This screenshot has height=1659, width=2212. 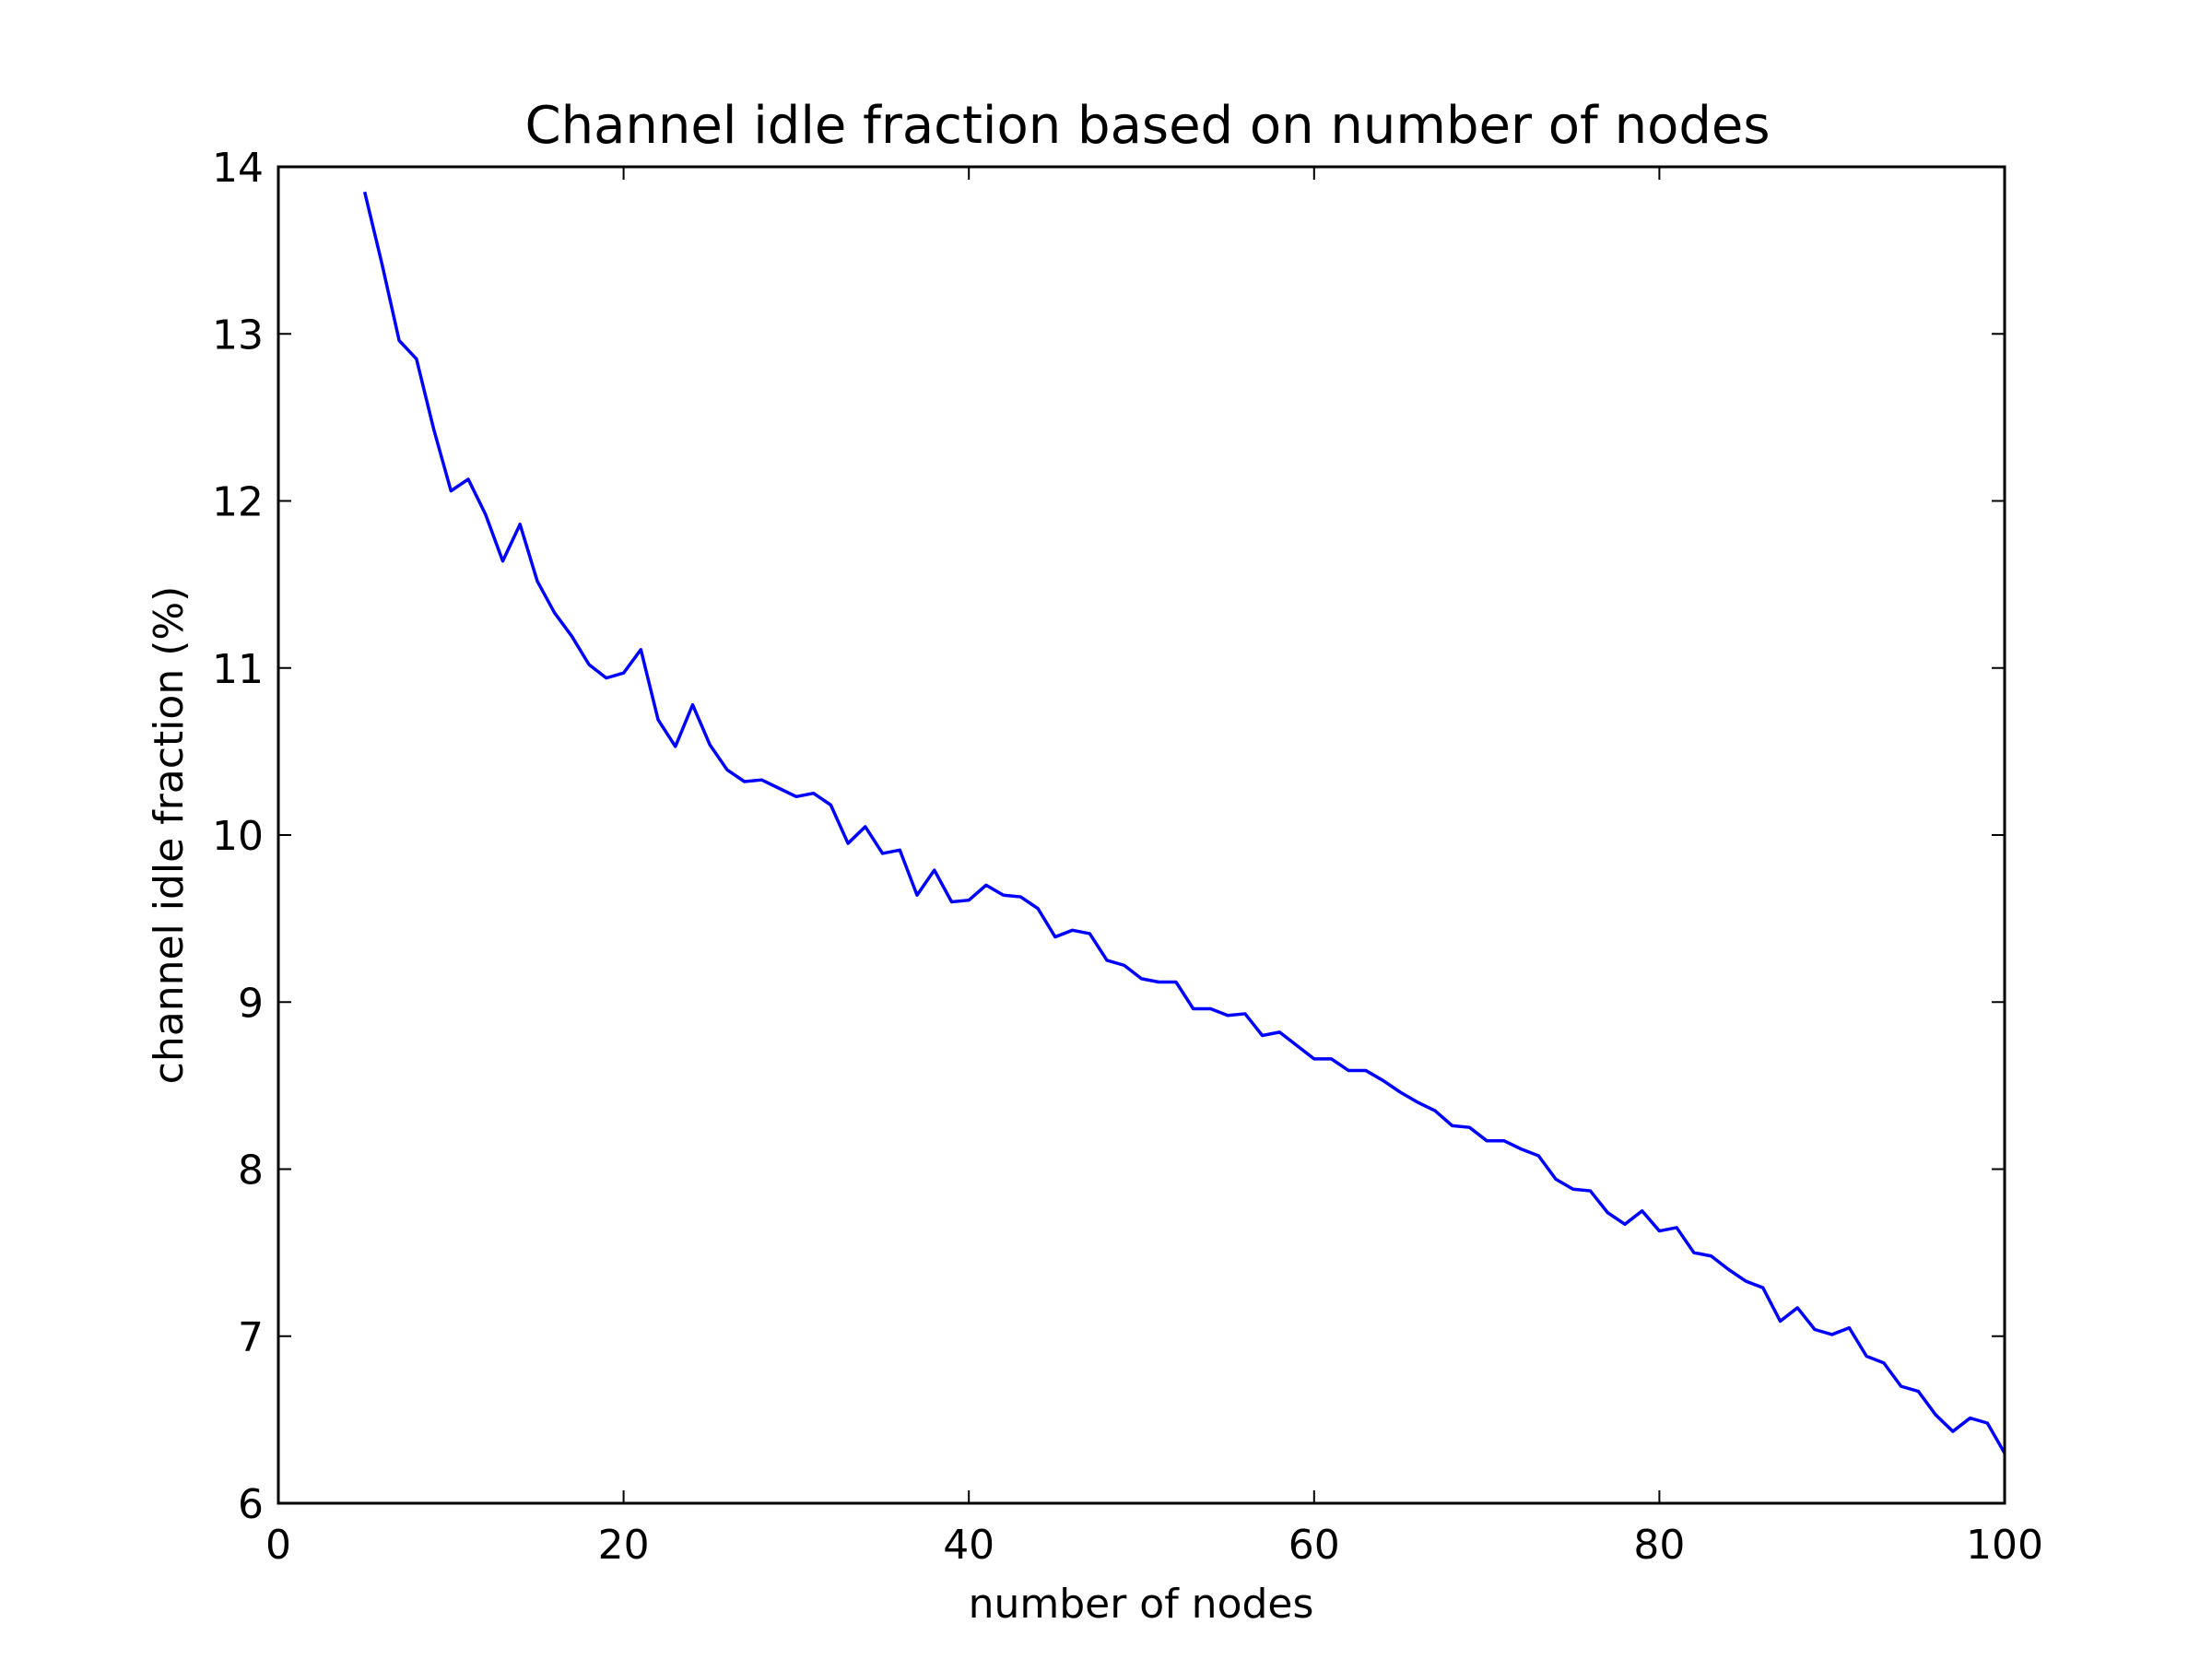 What do you see at coordinates (251, 1504) in the screenshot?
I see `y-tick-label: 6` at bounding box center [251, 1504].